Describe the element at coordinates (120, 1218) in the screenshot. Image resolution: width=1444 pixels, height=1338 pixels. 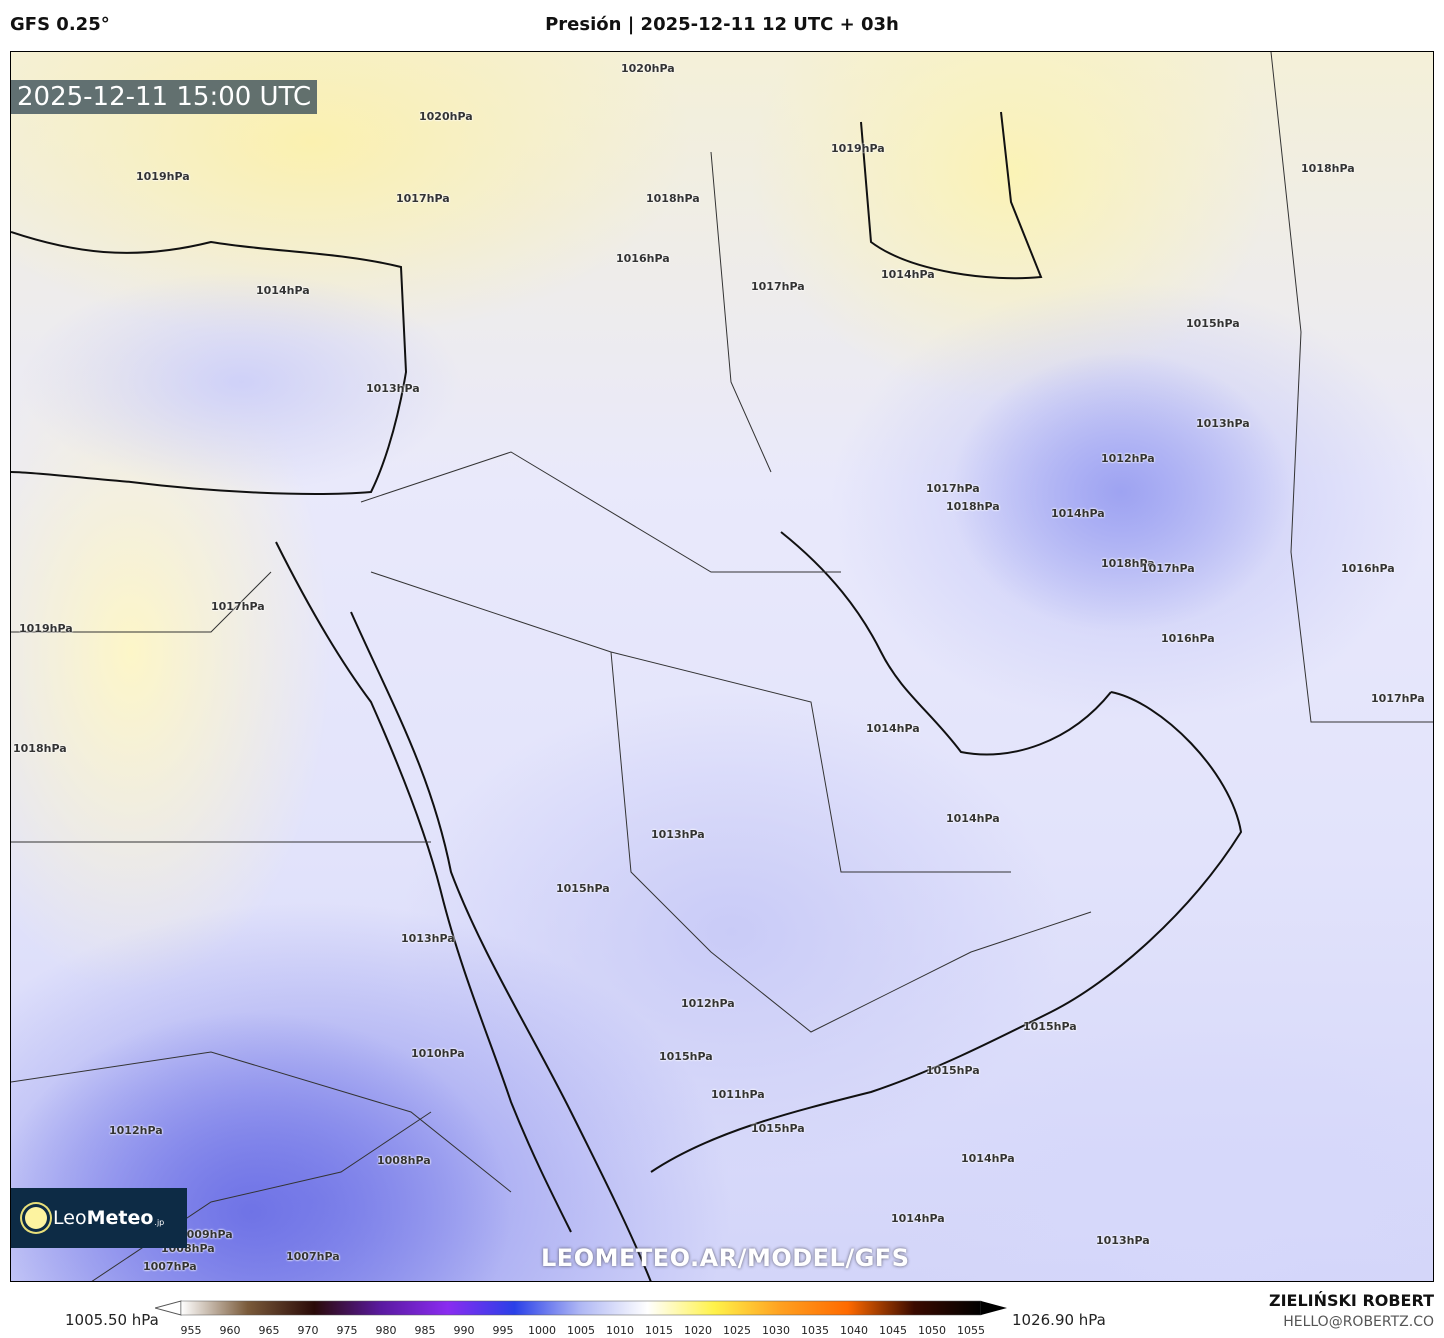
I see `logo-text-bold: Meteo` at that location.